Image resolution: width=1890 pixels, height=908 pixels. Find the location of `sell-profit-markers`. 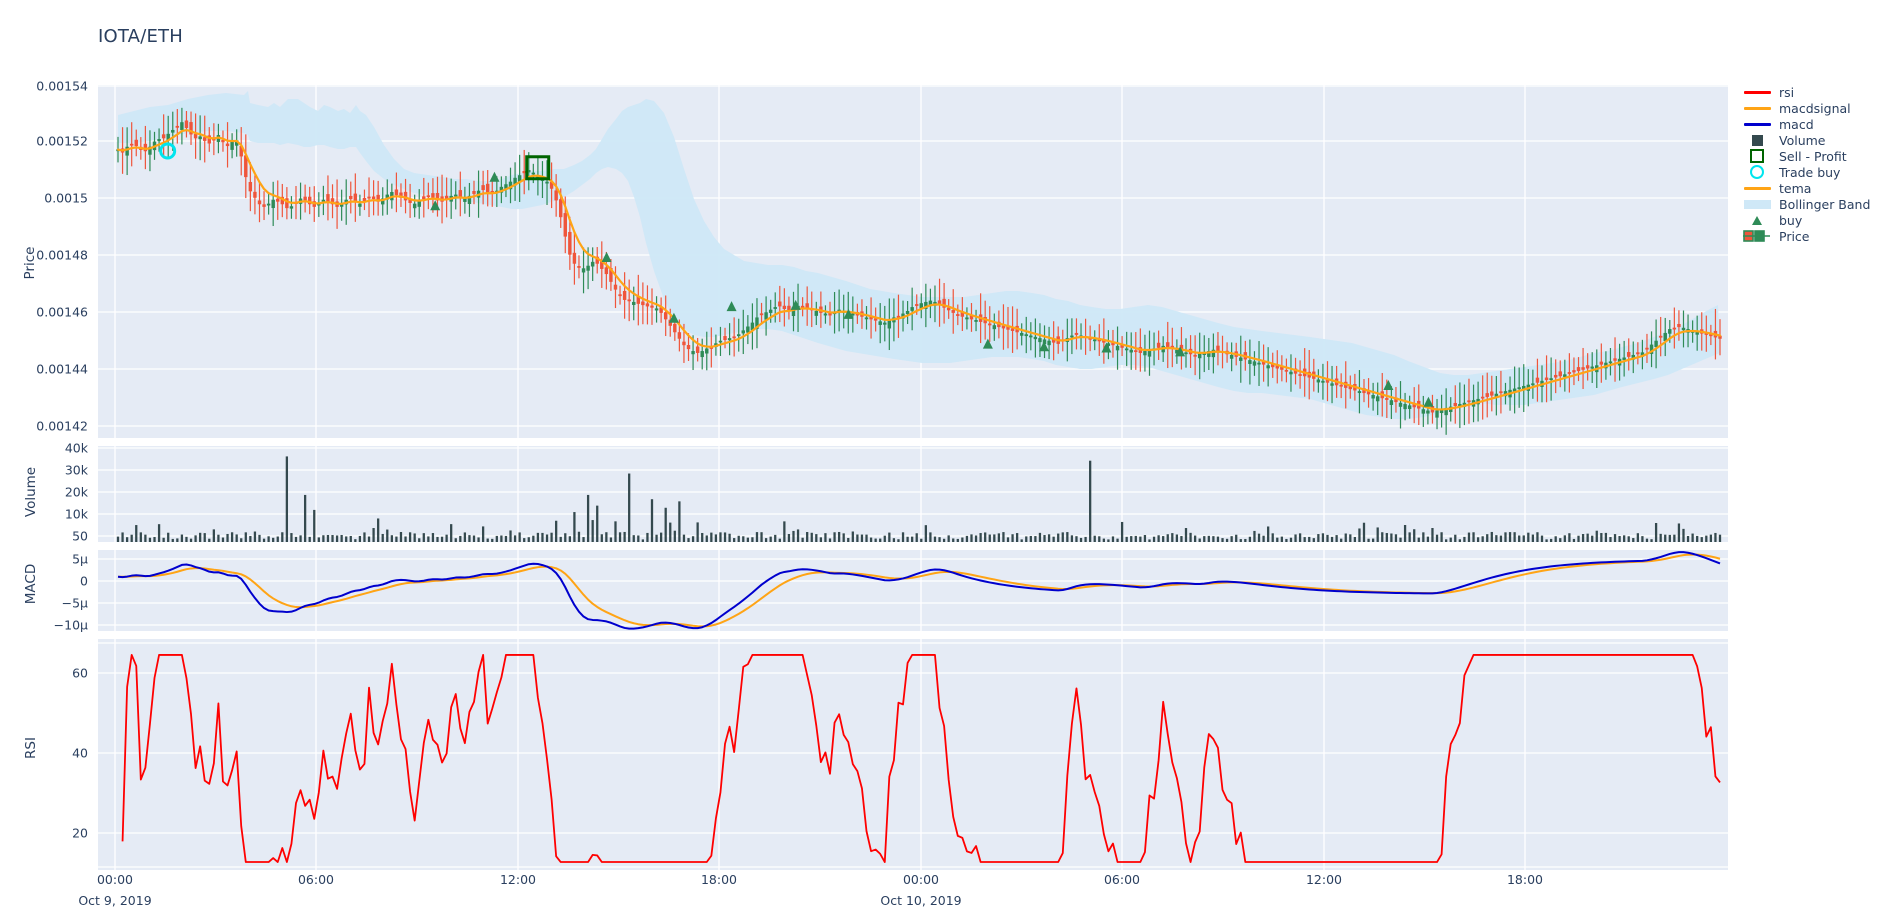

sell-profit-markers is located at coordinates (538, 168).